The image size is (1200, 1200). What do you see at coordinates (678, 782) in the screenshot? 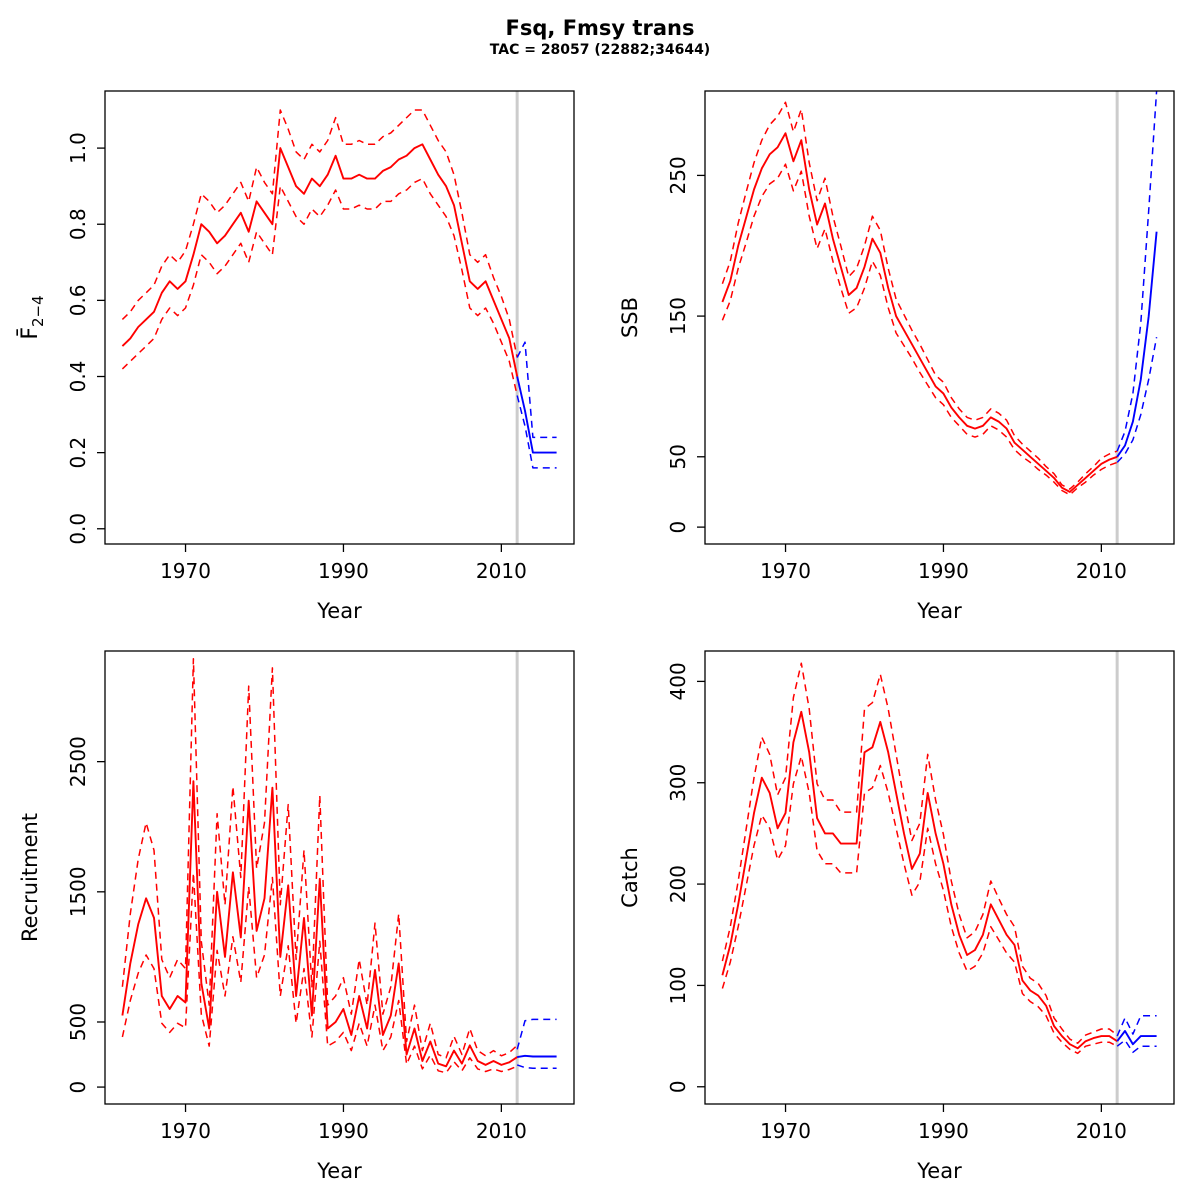
I see `catch-y-tick-label: 300` at bounding box center [678, 782].